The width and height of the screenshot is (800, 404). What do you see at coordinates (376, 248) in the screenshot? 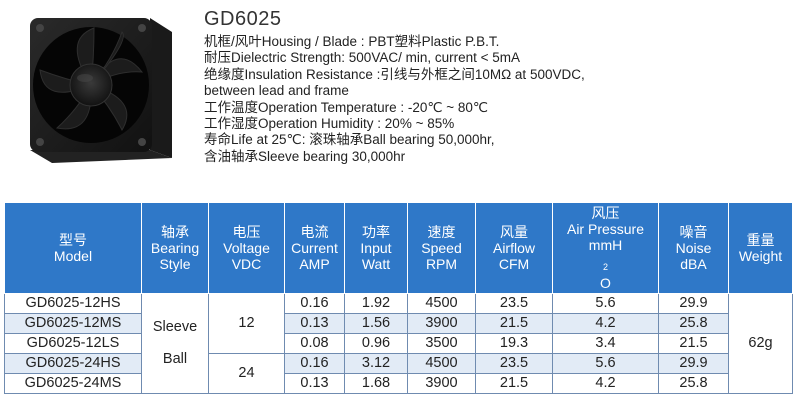
I see `header-input: 功率 Input Watt` at bounding box center [376, 248].